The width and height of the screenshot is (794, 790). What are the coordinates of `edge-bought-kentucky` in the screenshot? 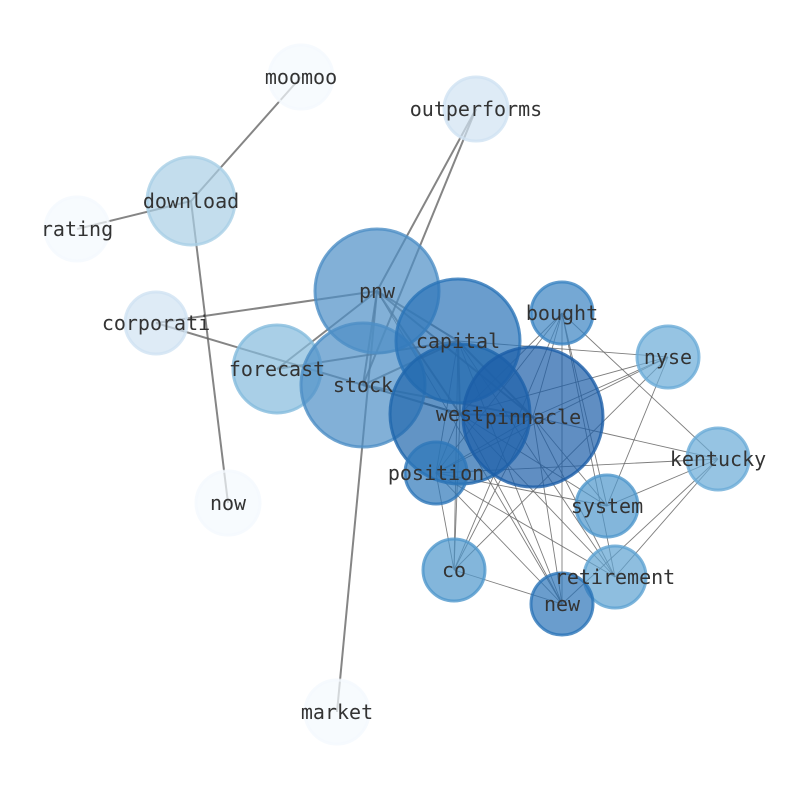 It's located at (640, 386).